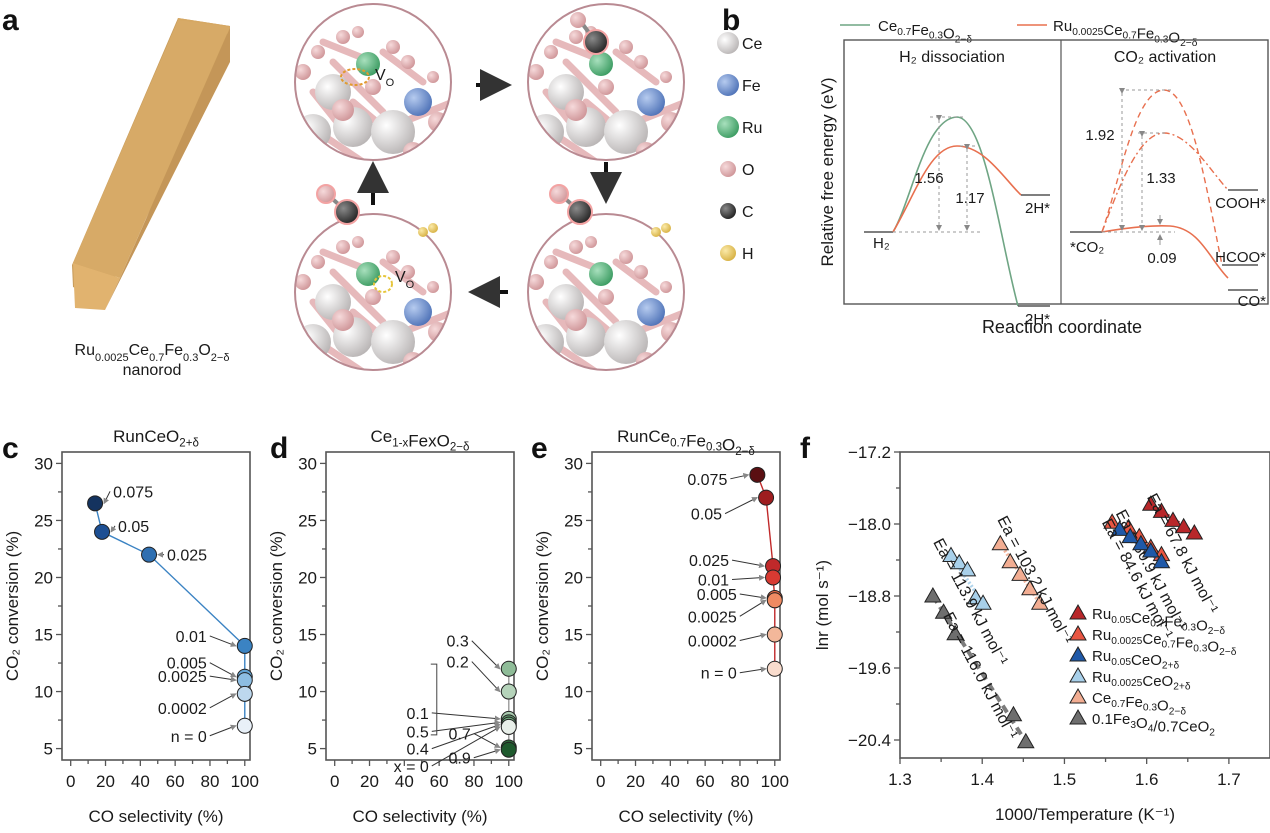  Describe the element at coordinates (881, 243) in the screenshot. I see `state-h2: H₂` at that location.